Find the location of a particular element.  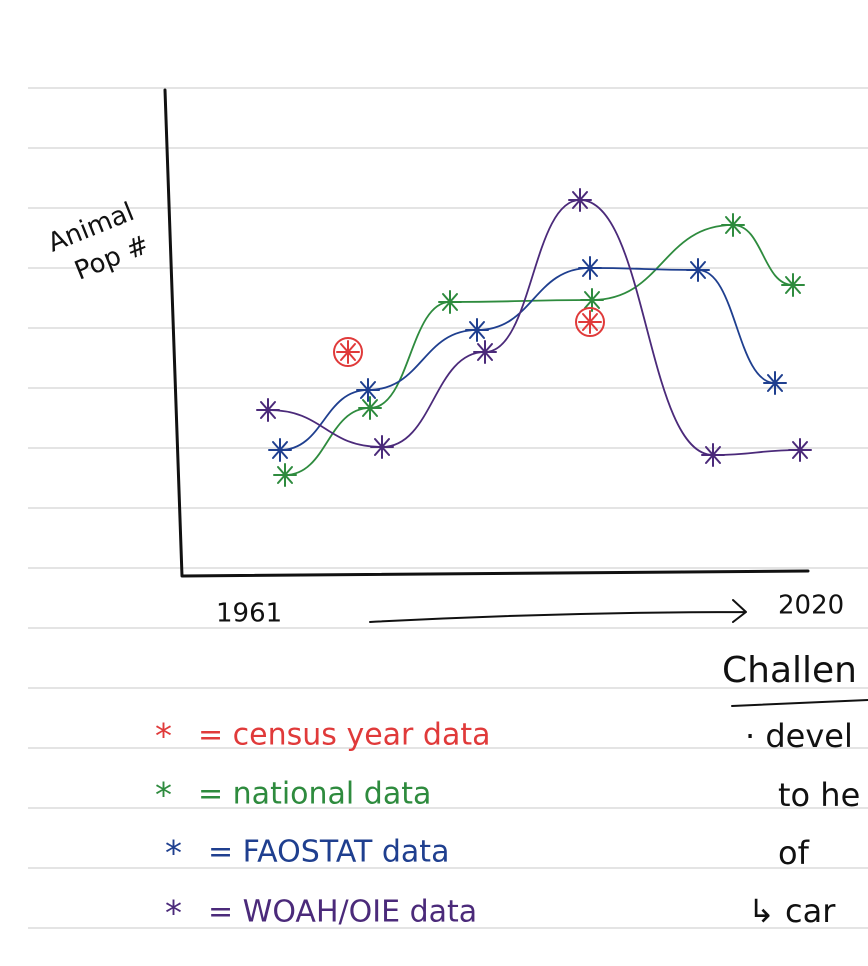

legend-label: = census year data is located at coordinates (344, 735).